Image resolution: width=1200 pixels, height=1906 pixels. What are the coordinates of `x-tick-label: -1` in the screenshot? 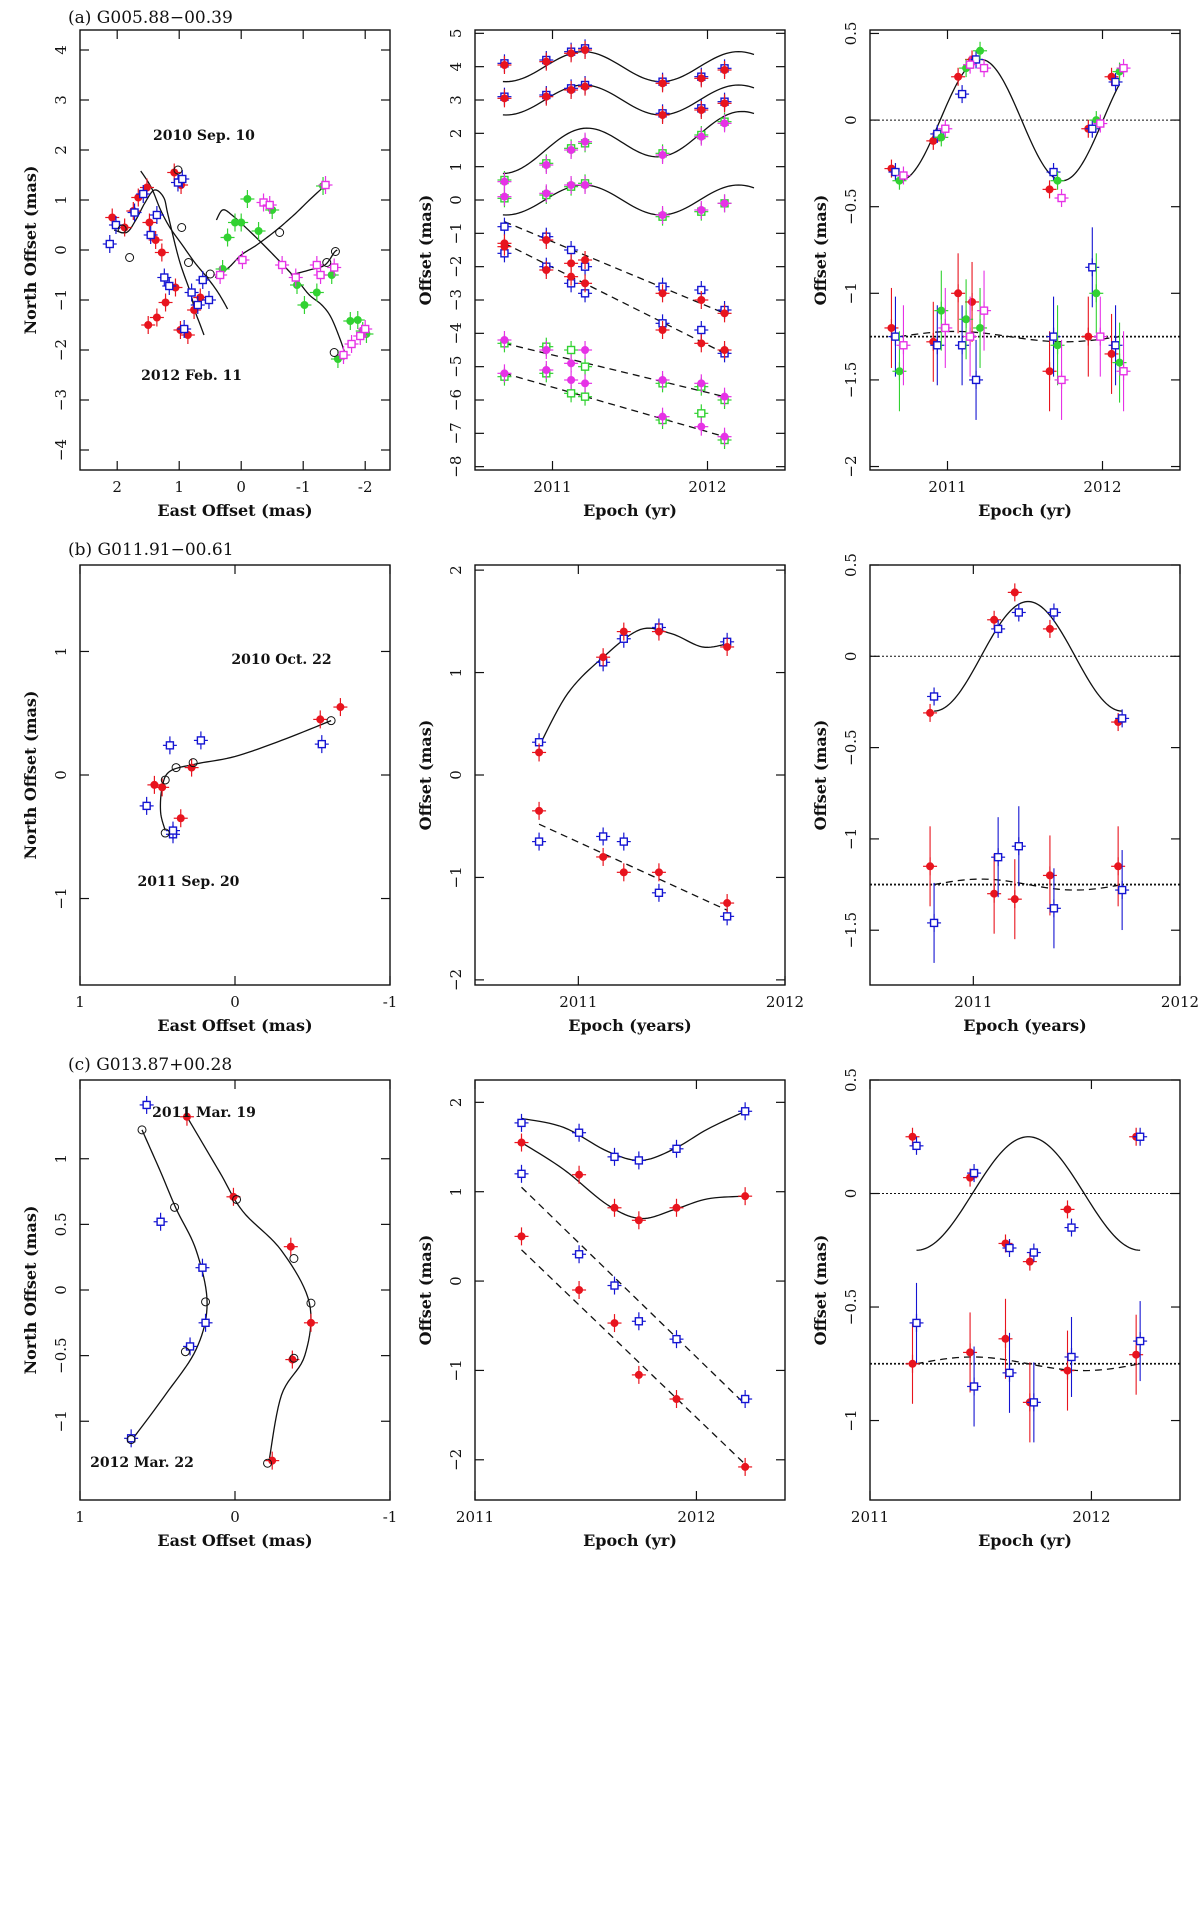 It's located at (303, 487).